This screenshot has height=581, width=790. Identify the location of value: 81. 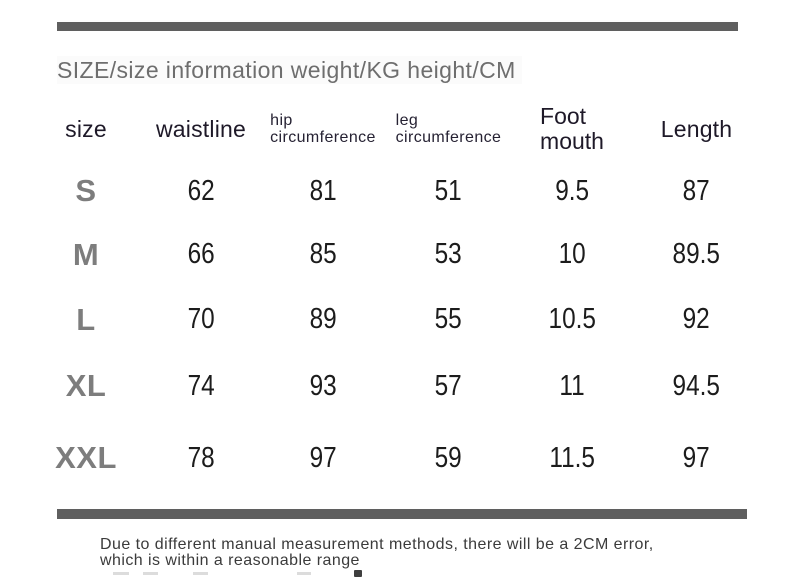
(323, 190).